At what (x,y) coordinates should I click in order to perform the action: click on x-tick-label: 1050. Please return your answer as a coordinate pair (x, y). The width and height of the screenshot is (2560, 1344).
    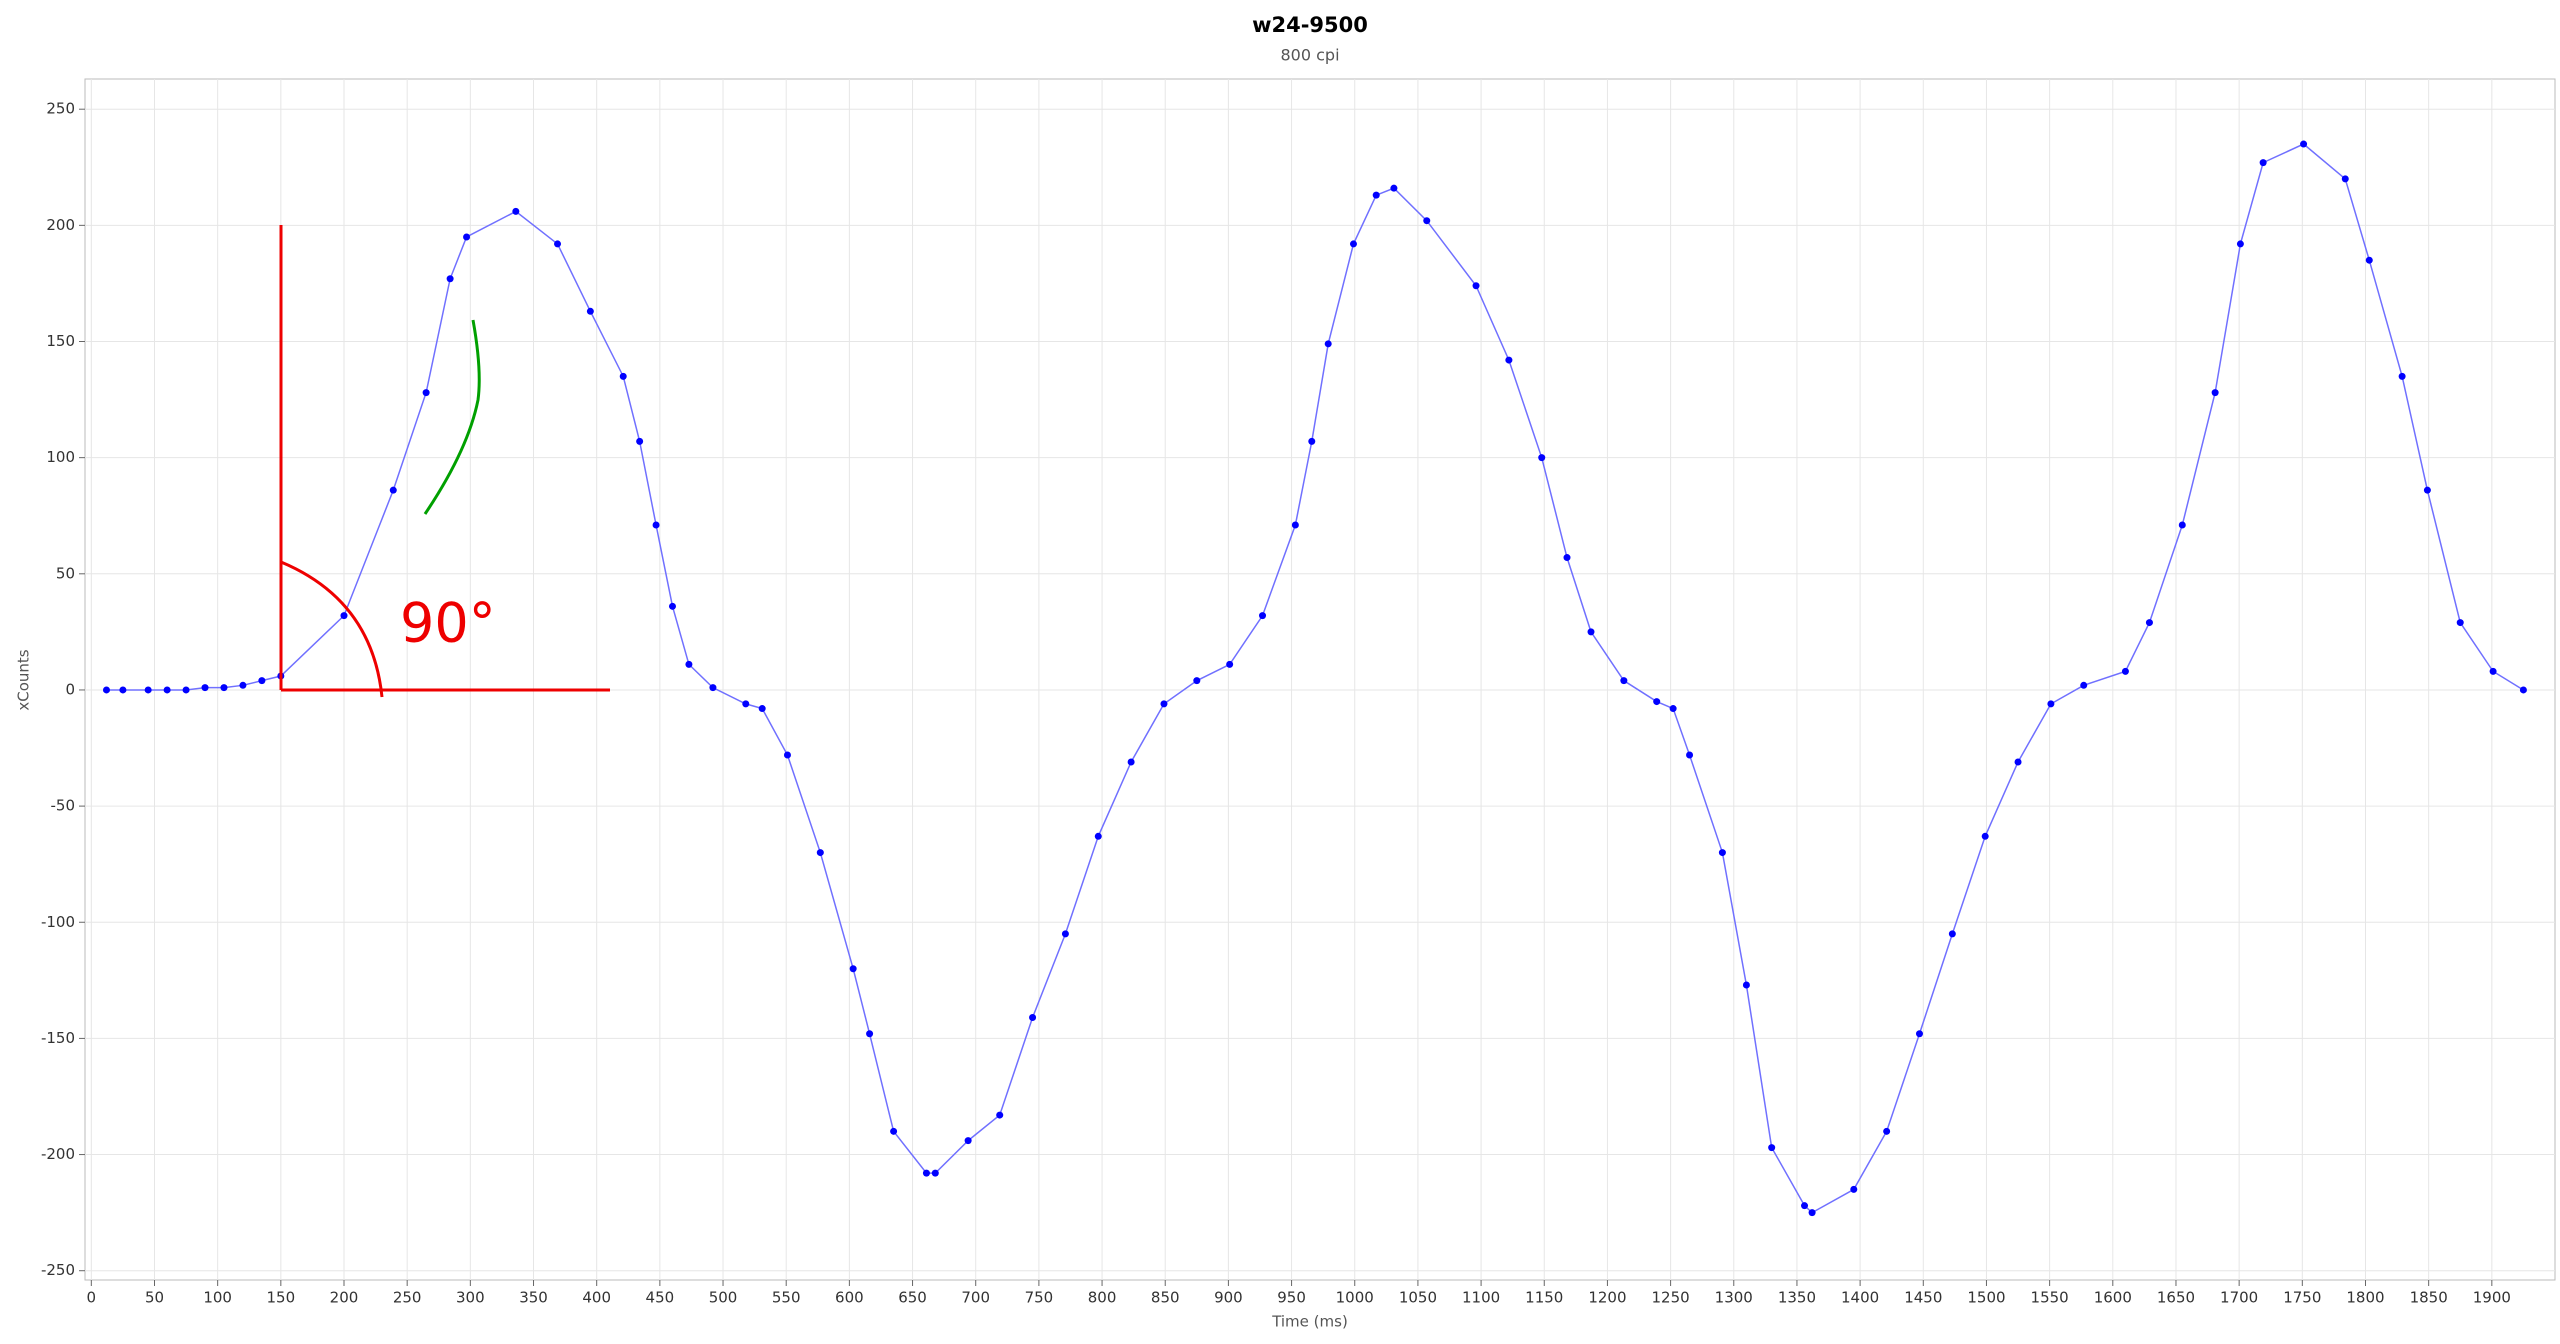
    Looking at the image, I should click on (1418, 1298).